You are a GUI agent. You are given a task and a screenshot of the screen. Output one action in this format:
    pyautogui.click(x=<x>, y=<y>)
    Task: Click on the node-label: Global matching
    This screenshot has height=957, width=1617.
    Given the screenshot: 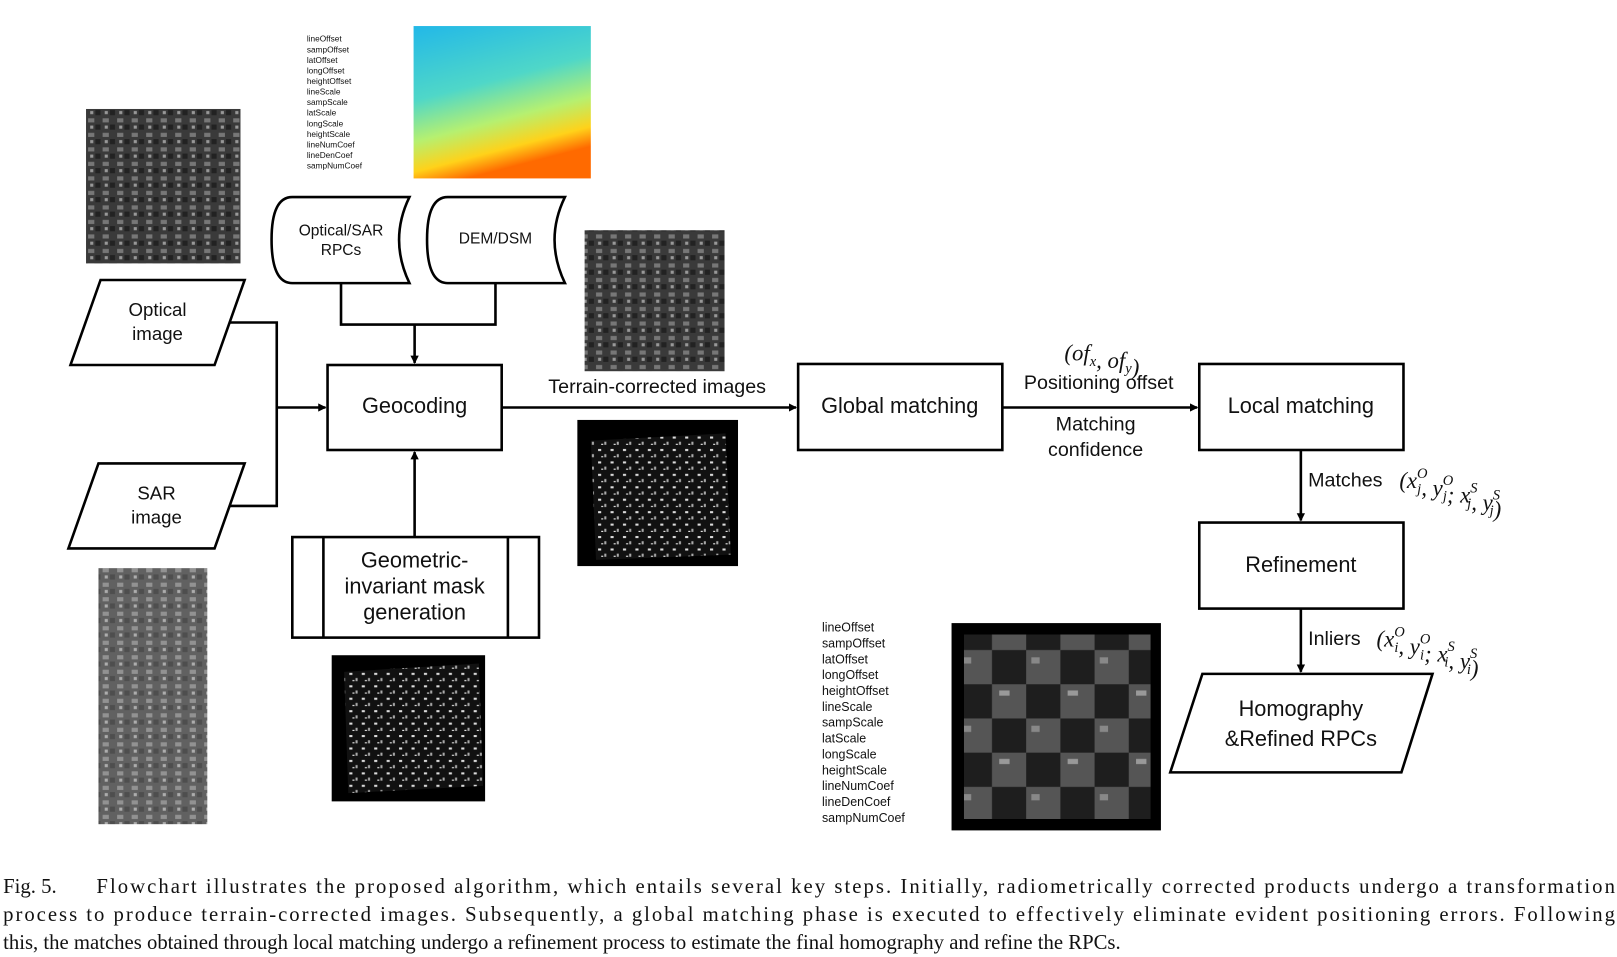 What is the action you would take?
    pyautogui.click(x=899, y=405)
    